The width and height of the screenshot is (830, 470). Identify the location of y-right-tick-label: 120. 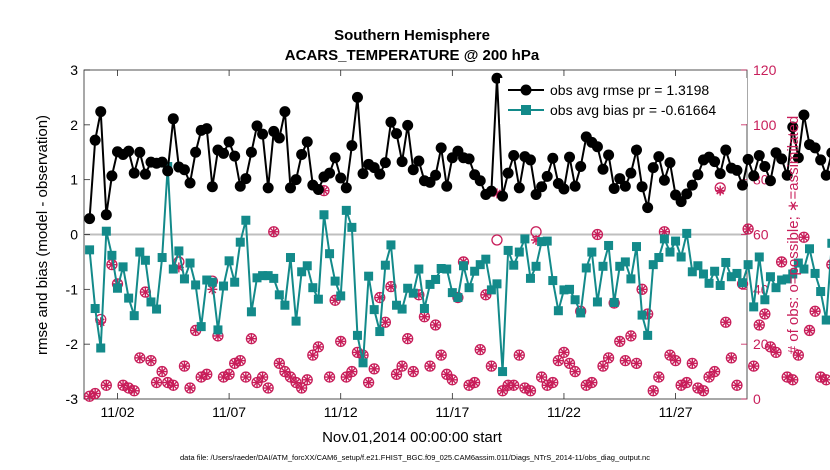
(765, 70).